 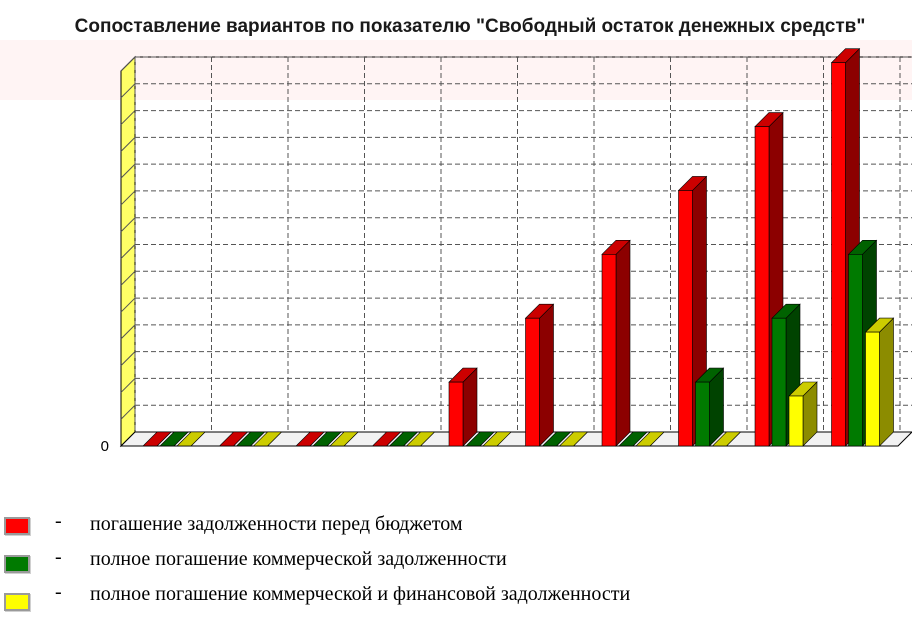 I want to click on legend-label: погашение задолженности перед бюджетом, so click(x=276, y=524).